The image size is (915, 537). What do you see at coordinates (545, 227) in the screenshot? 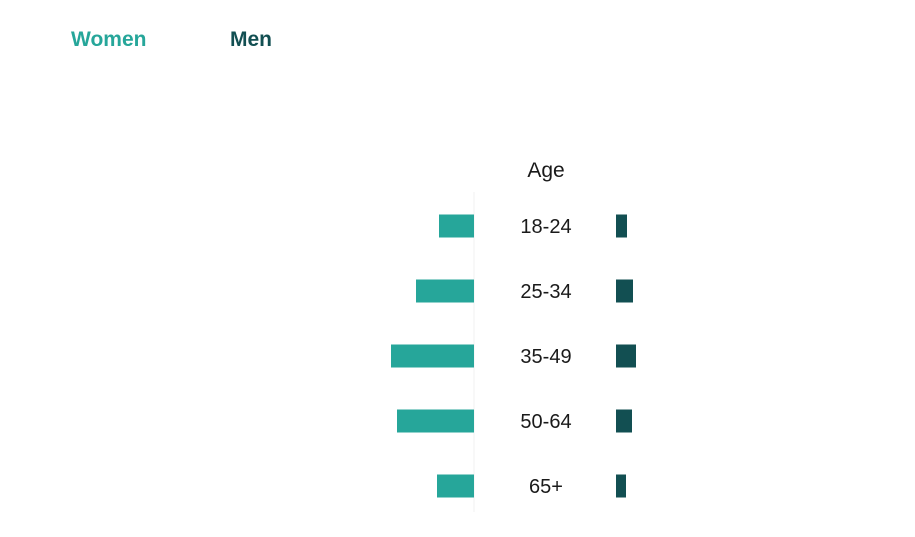
I see `category-label-18-24: 18-24` at bounding box center [545, 227].